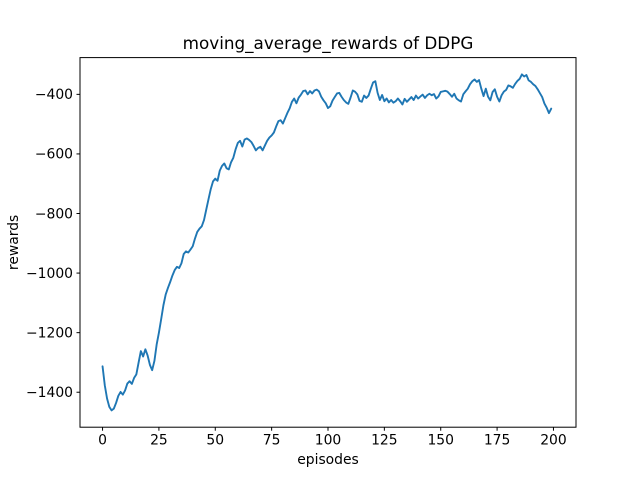  I want to click on x-tick-label: 175, so click(497, 441).